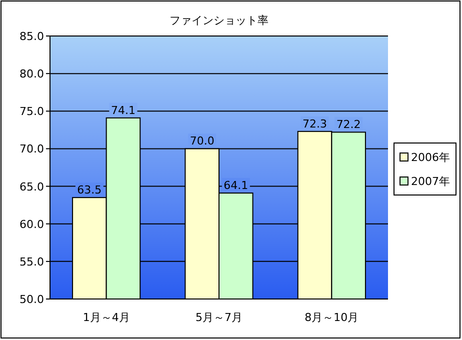  What do you see at coordinates (32, 149) in the screenshot?
I see `y-tick-label: 70.0` at bounding box center [32, 149].